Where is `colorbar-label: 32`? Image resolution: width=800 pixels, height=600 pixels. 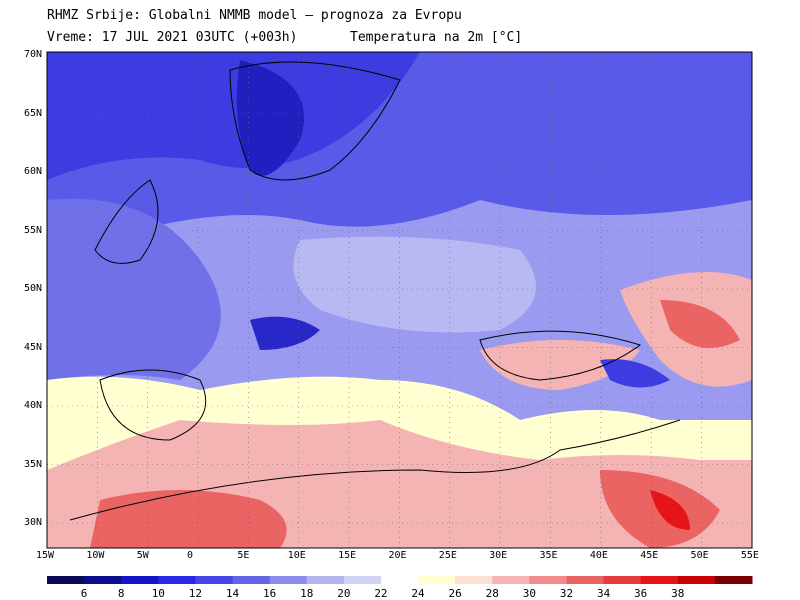 colorbar-label: 32 is located at coordinates (566, 593).